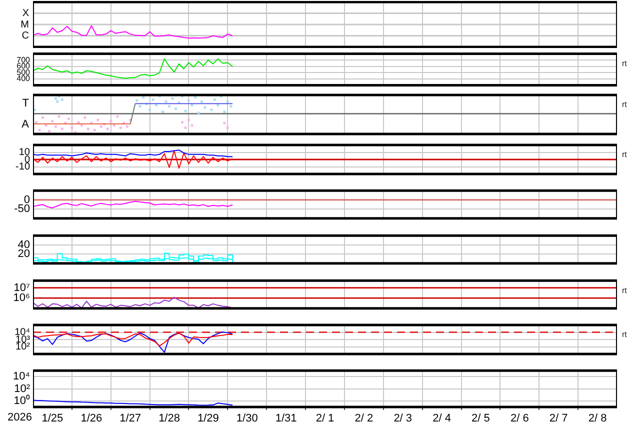 This screenshot has width=634, height=424. What do you see at coordinates (21, 298) in the screenshot?
I see `y-tick-label: 10⁶` at bounding box center [21, 298].